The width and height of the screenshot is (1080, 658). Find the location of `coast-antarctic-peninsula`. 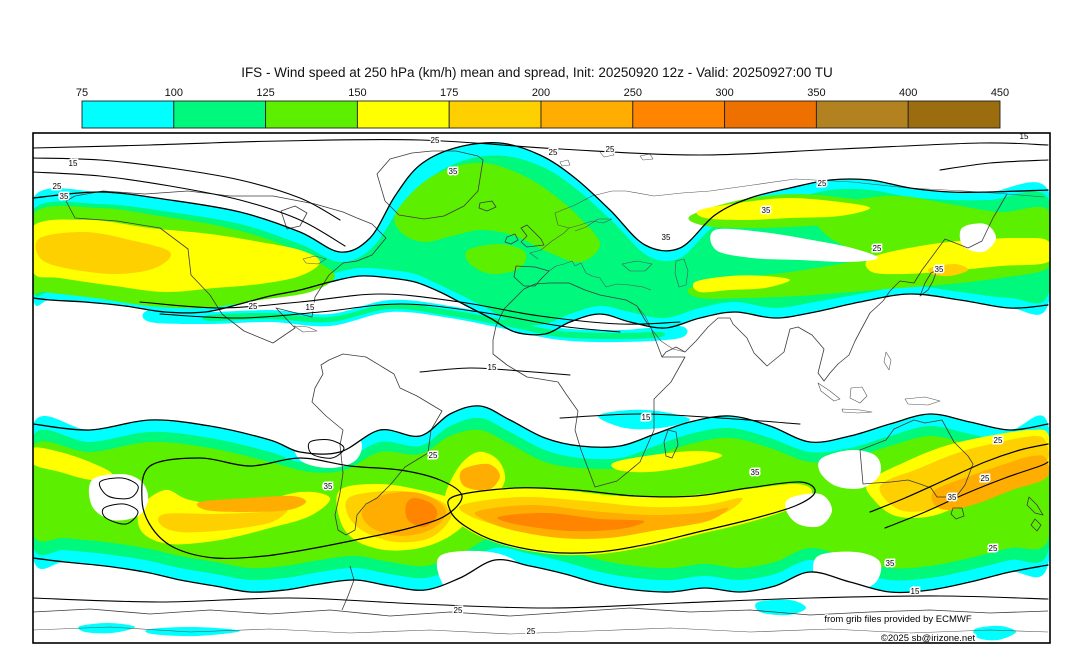

coast-antarctic-peninsula is located at coordinates (348, 588).